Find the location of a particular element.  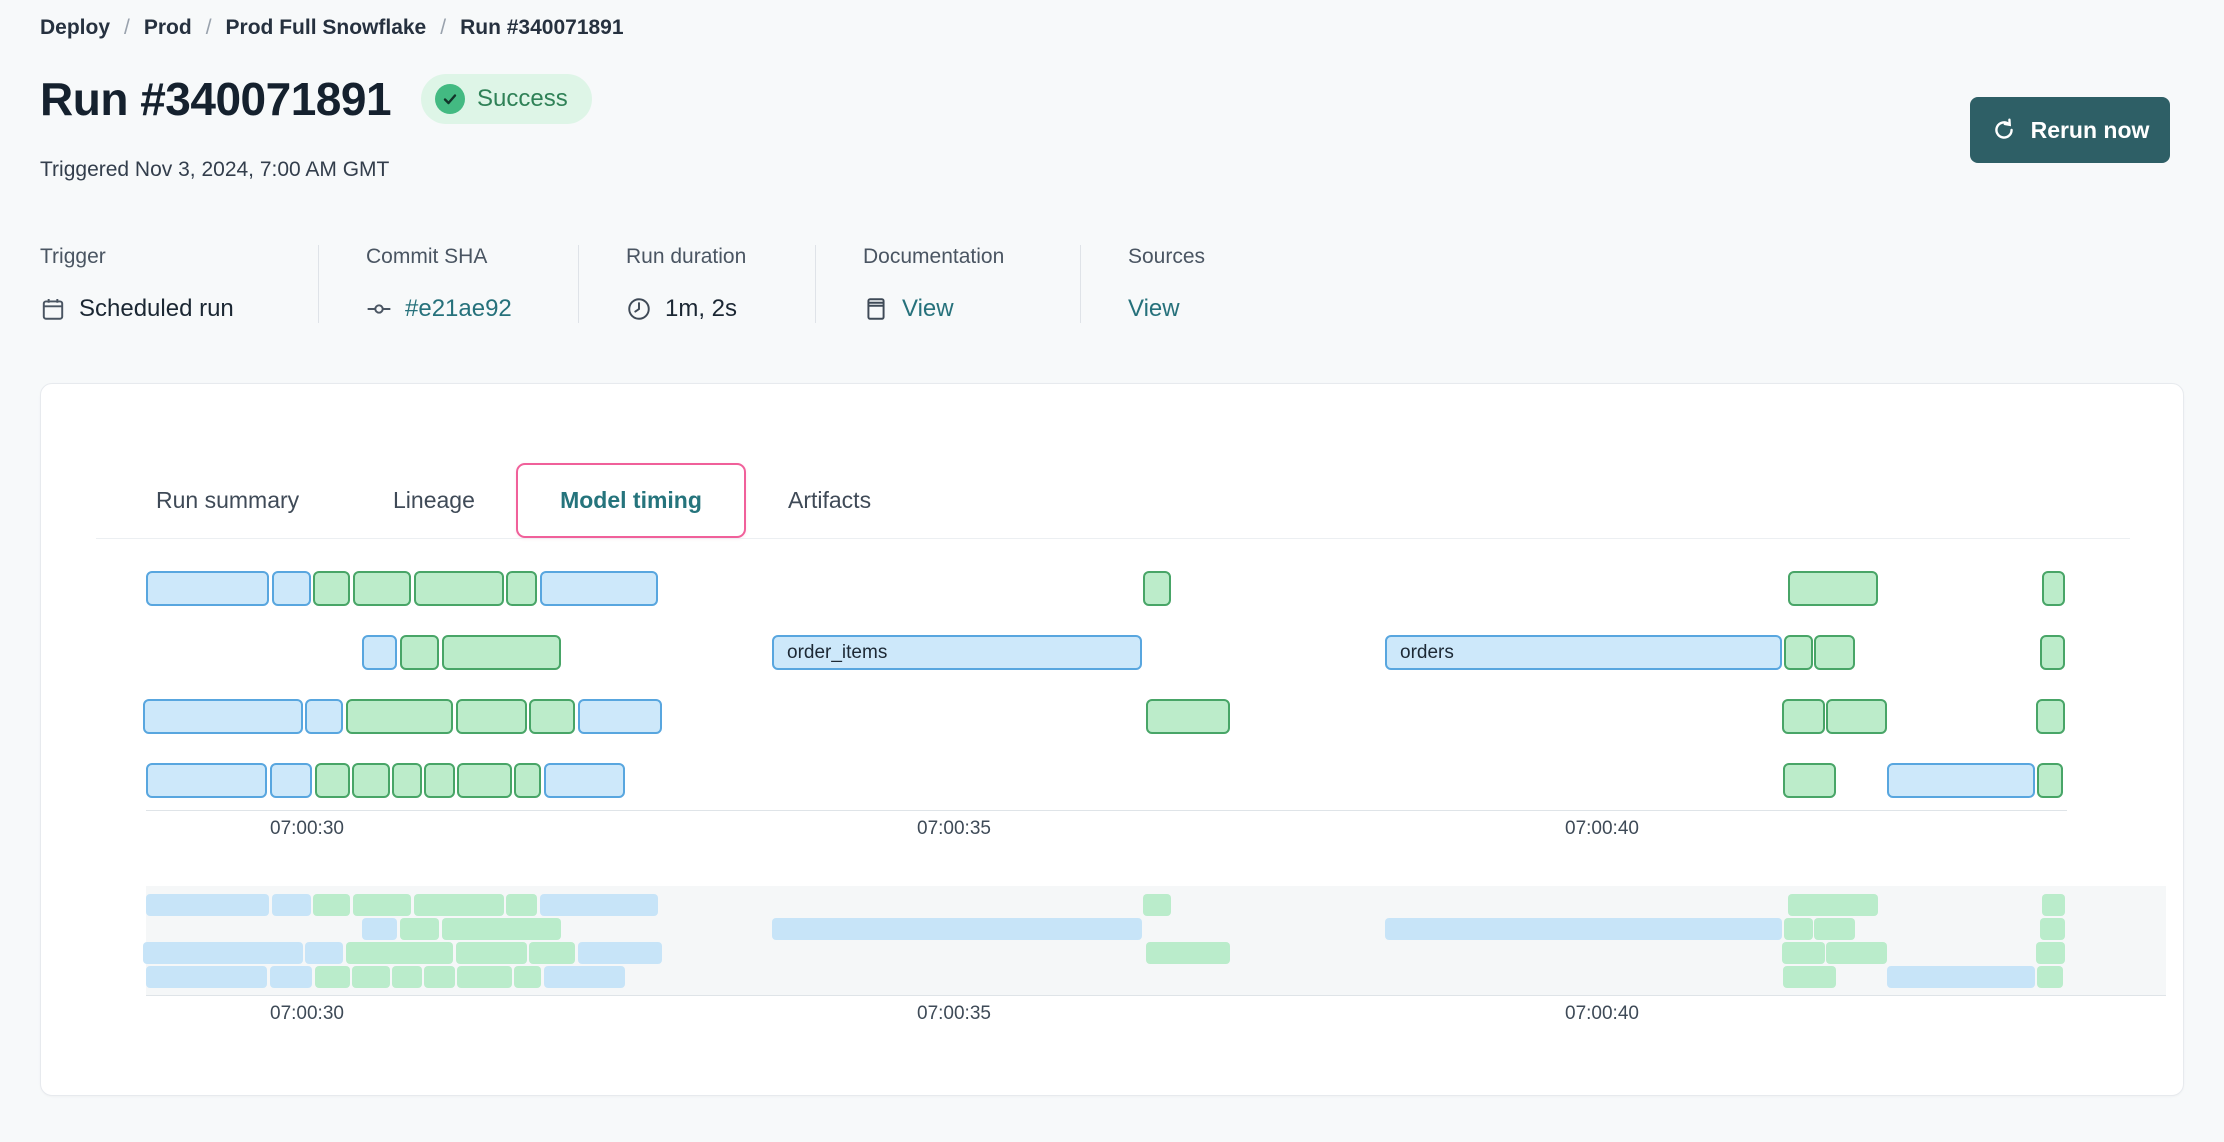

axis-tick-label: 07:00:35 is located at coordinates (954, 828).